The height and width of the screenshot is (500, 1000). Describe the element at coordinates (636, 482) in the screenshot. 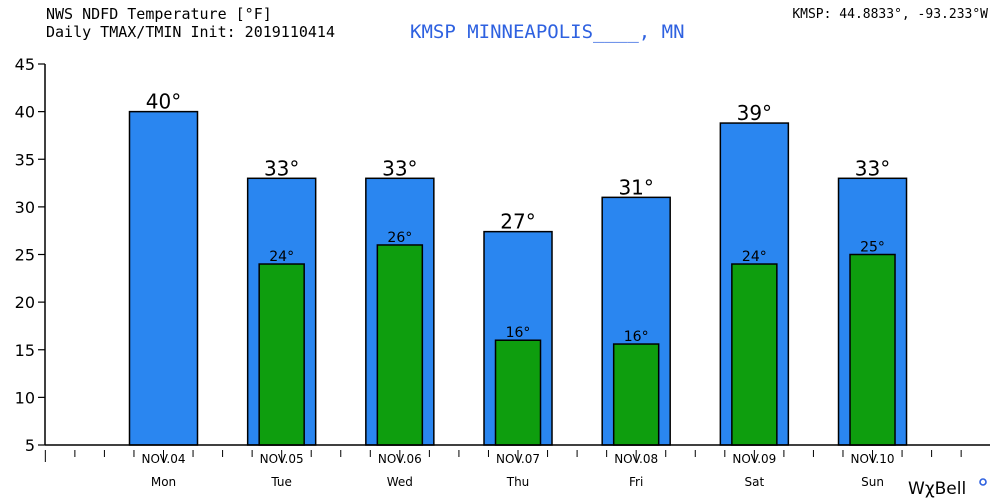

I see `x-day-label: Fri` at that location.